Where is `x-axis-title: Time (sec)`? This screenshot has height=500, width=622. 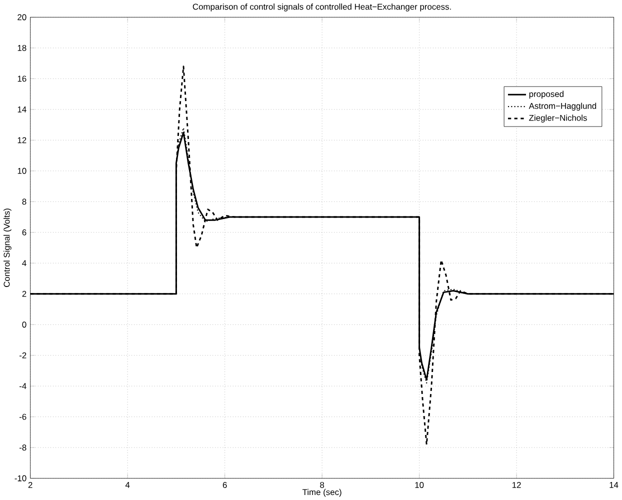 x-axis-title: Time (sec) is located at coordinates (322, 492).